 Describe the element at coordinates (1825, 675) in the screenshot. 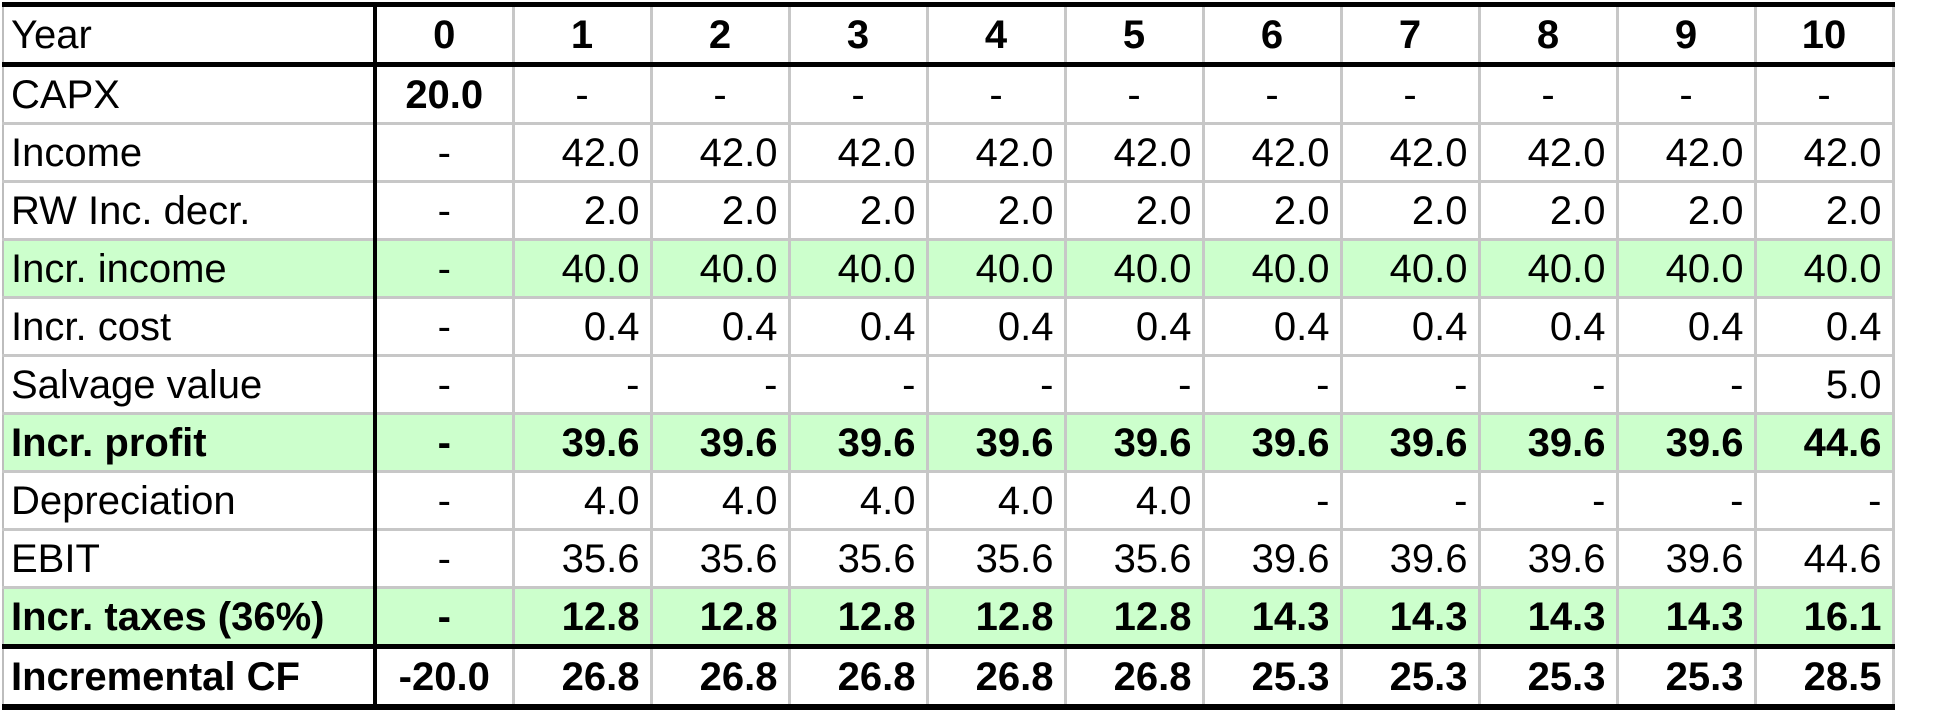

I see `value-cell: 28.5` at that location.